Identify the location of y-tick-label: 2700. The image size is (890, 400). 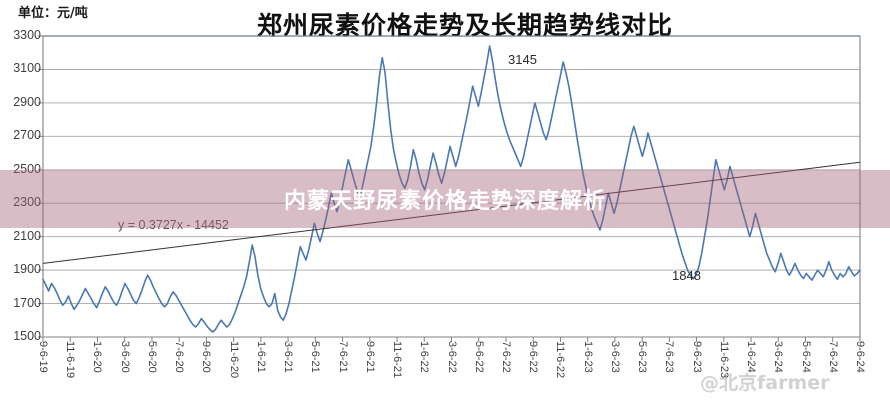
(27, 135).